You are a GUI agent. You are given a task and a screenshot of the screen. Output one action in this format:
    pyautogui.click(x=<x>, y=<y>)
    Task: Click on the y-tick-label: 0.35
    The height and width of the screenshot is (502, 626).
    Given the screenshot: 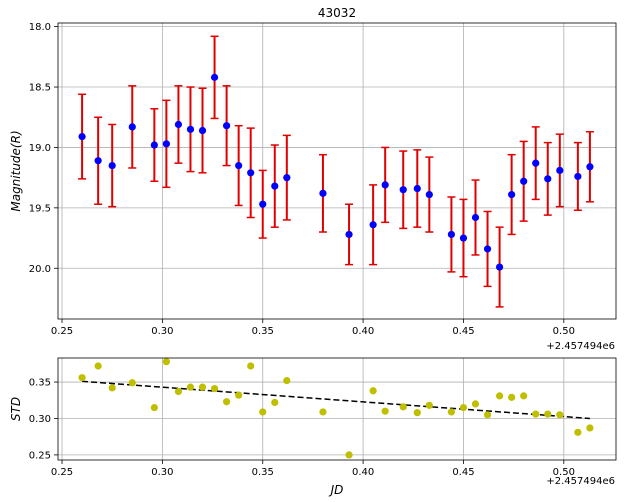 What is the action you would take?
    pyautogui.click(x=40, y=383)
    